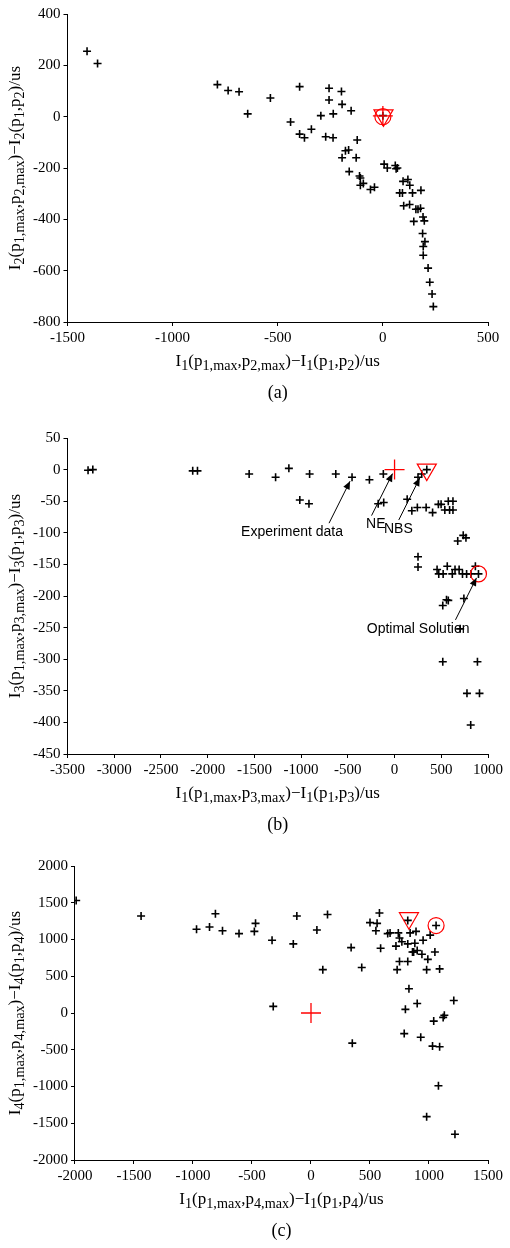 This screenshot has height=1248, width=510. I want to click on text: (c), so click(281, 1230).